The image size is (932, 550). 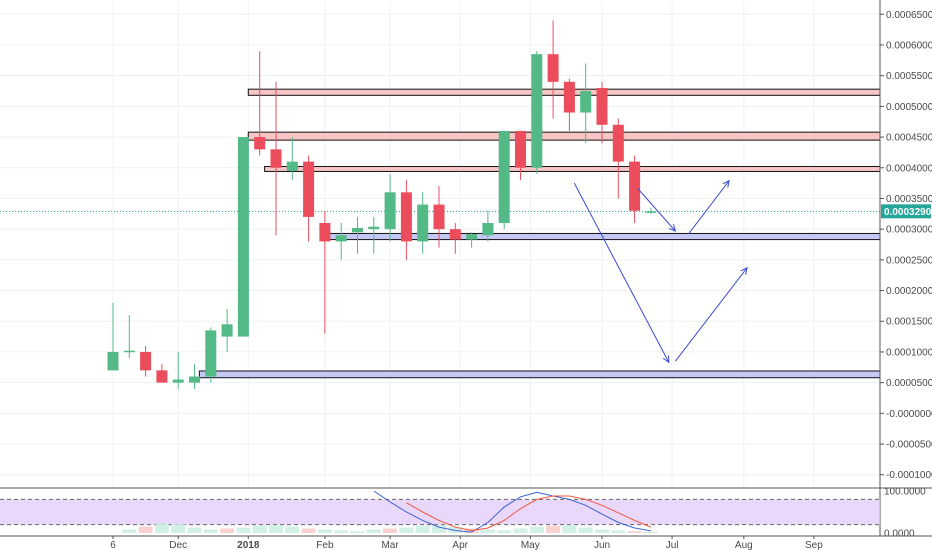 I want to click on time-tick-label: May, so click(x=530, y=545).